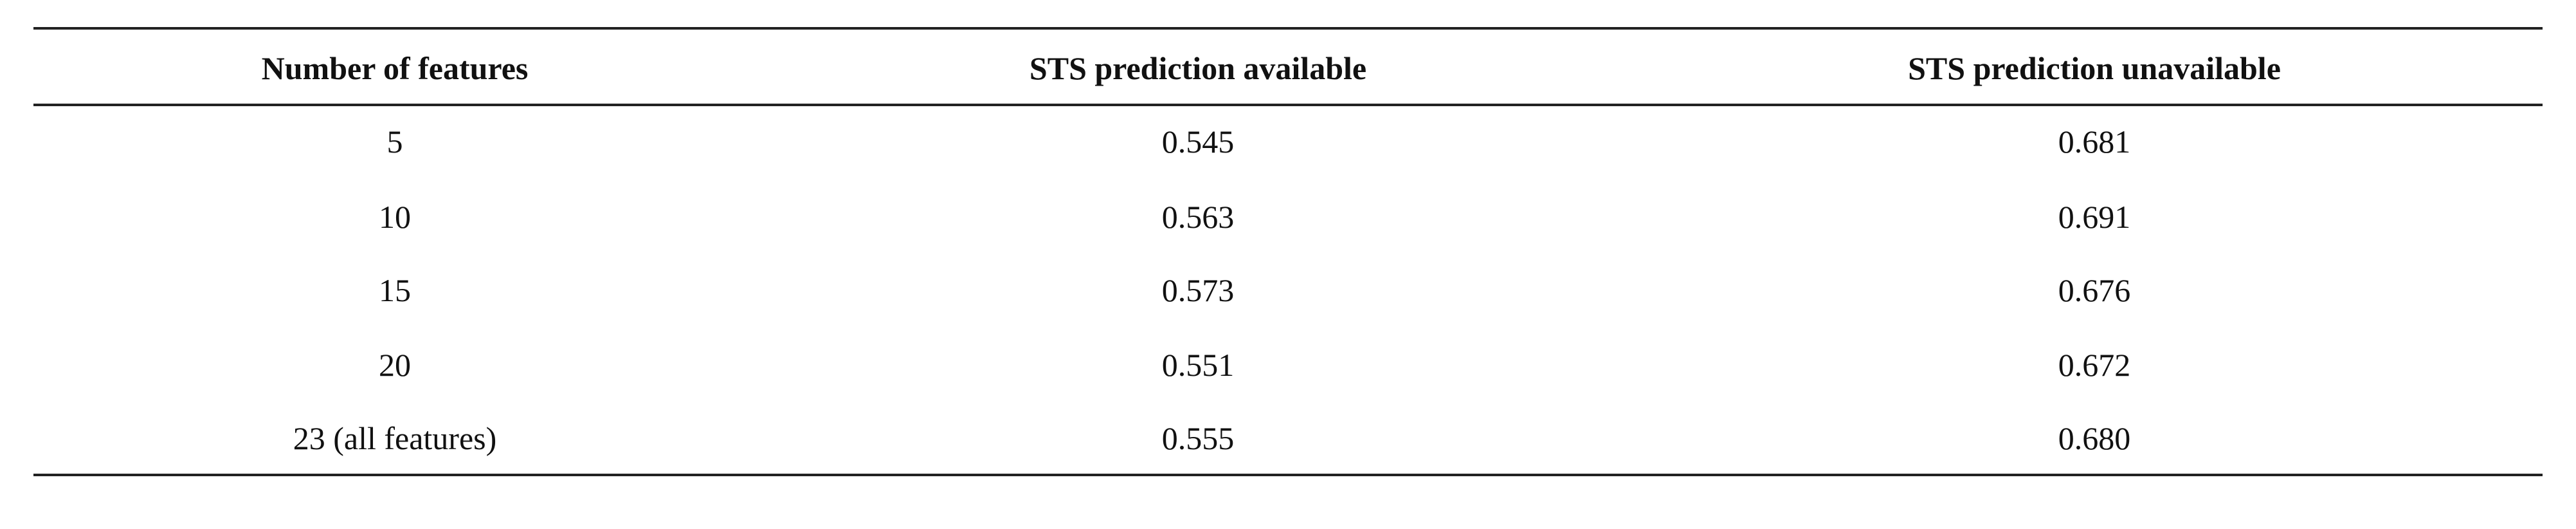 This screenshot has width=2576, height=529. What do you see at coordinates (395, 217) in the screenshot?
I see `table-cell: 10` at bounding box center [395, 217].